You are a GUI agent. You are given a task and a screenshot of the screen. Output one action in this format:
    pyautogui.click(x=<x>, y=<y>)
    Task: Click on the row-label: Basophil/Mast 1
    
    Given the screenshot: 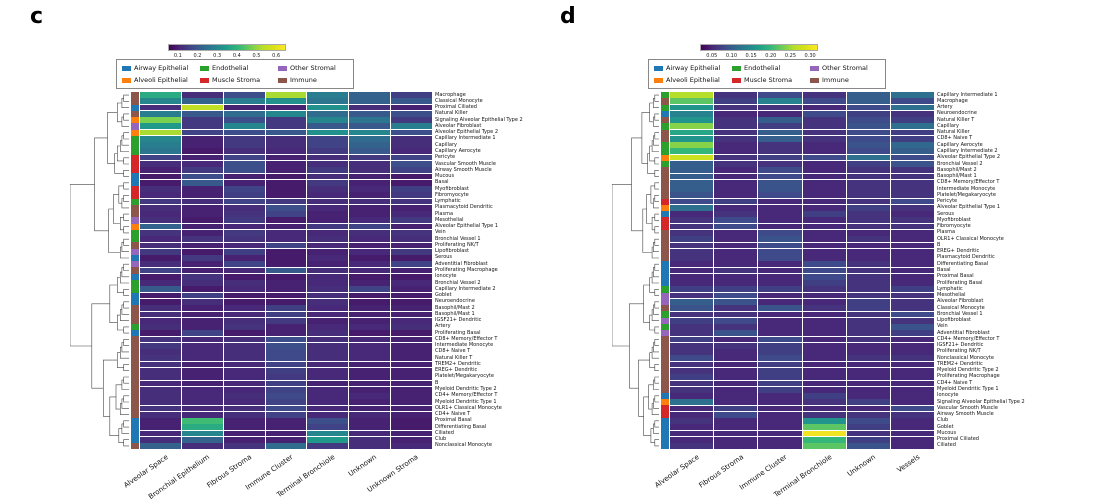 What is the action you would take?
    pyautogui.click(x=957, y=176)
    